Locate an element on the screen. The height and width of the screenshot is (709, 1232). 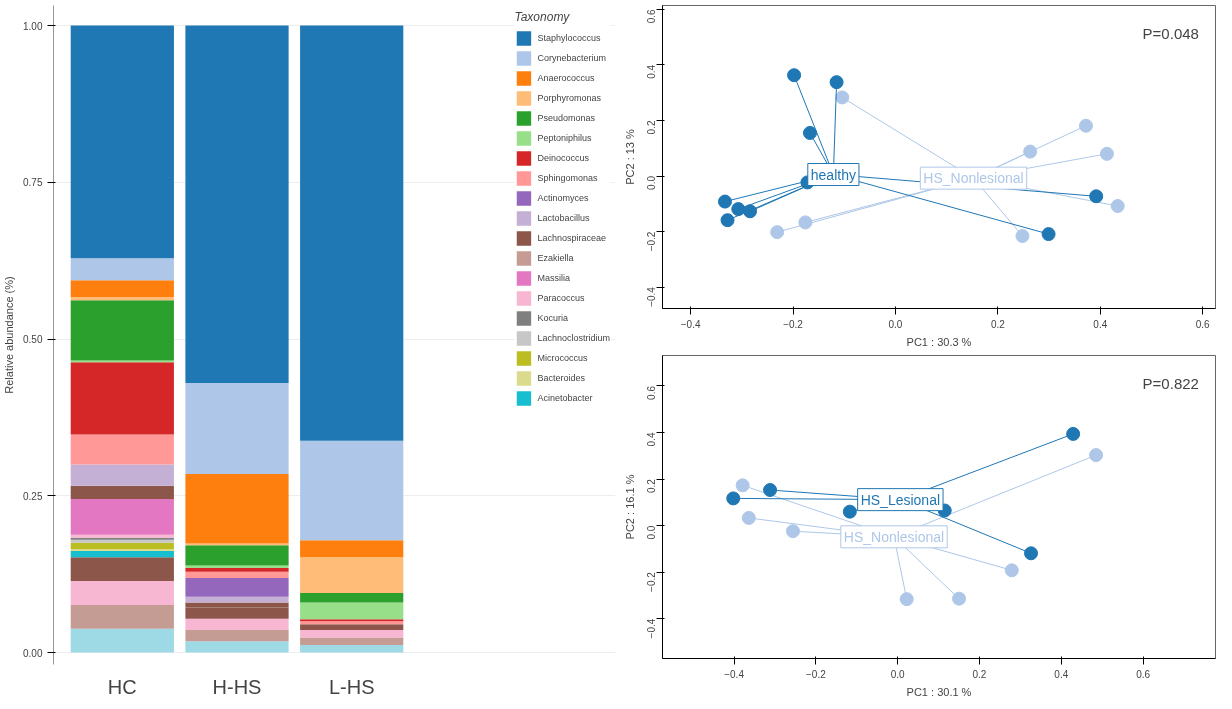
y-tick-label: 0.00 is located at coordinates (33, 653).